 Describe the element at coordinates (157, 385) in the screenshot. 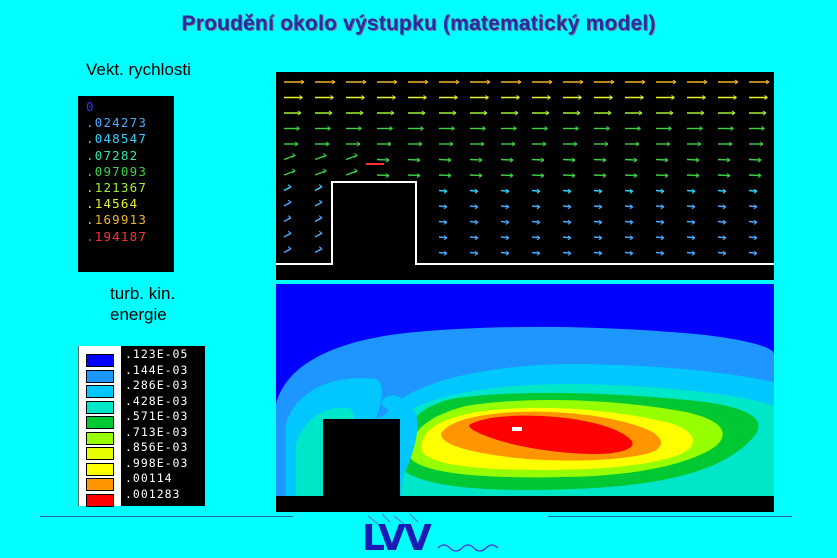

I see `tke-legend-value: .286E-03` at that location.